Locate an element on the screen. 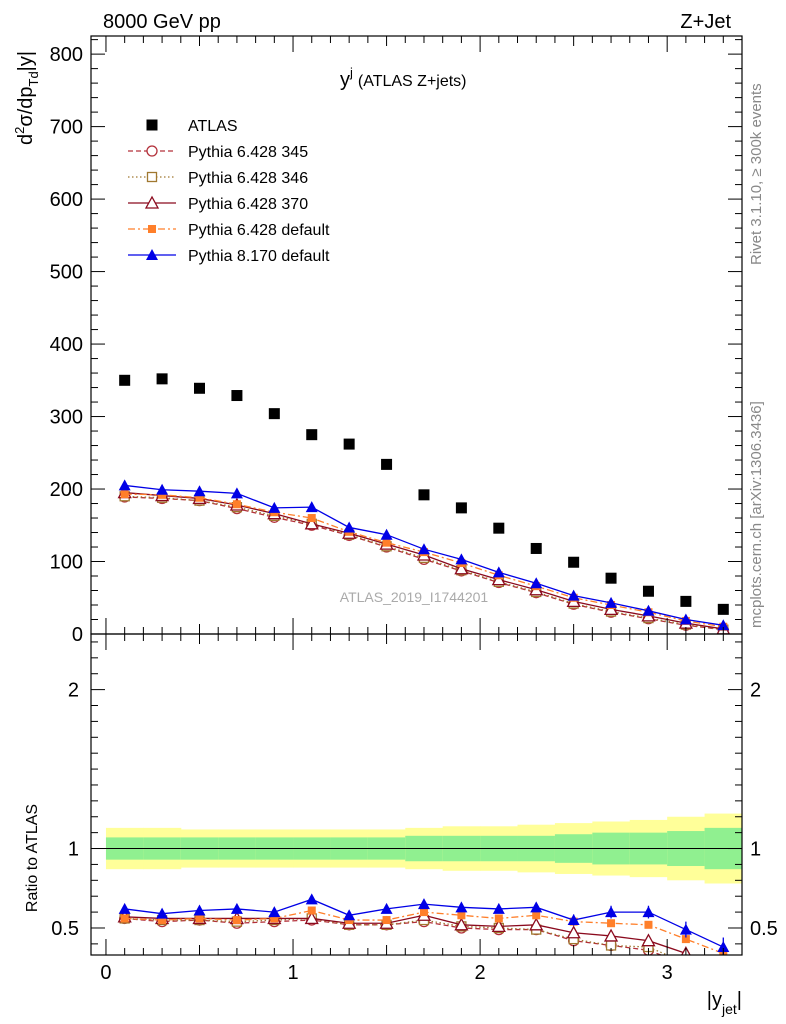  legend-label: Pythia 6.428 346 is located at coordinates (248, 178).